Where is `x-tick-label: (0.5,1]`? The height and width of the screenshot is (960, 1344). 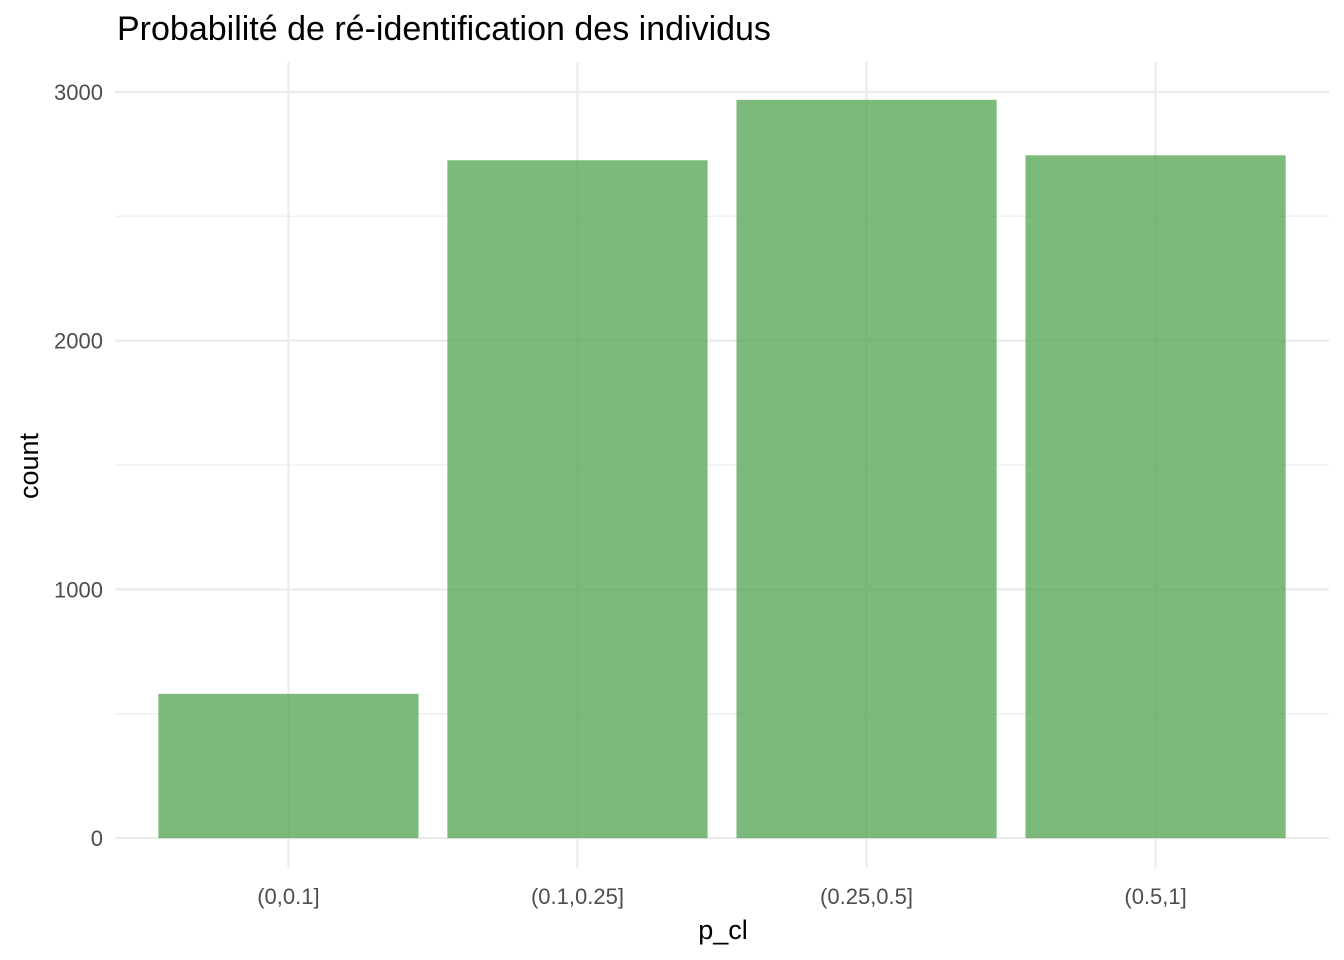 x-tick-label: (0.5,1] is located at coordinates (1155, 896).